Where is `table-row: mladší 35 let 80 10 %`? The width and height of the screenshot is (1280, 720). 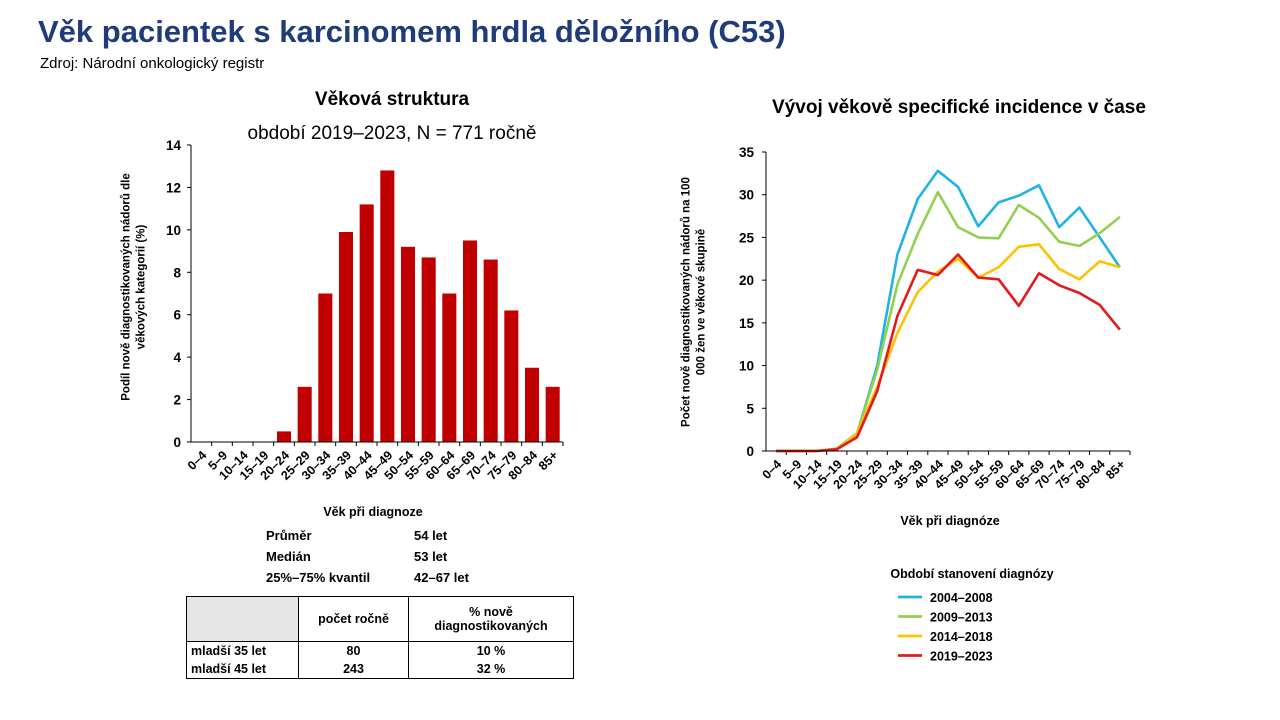
table-row: mladší 35 let 80 10 % is located at coordinates (380, 650).